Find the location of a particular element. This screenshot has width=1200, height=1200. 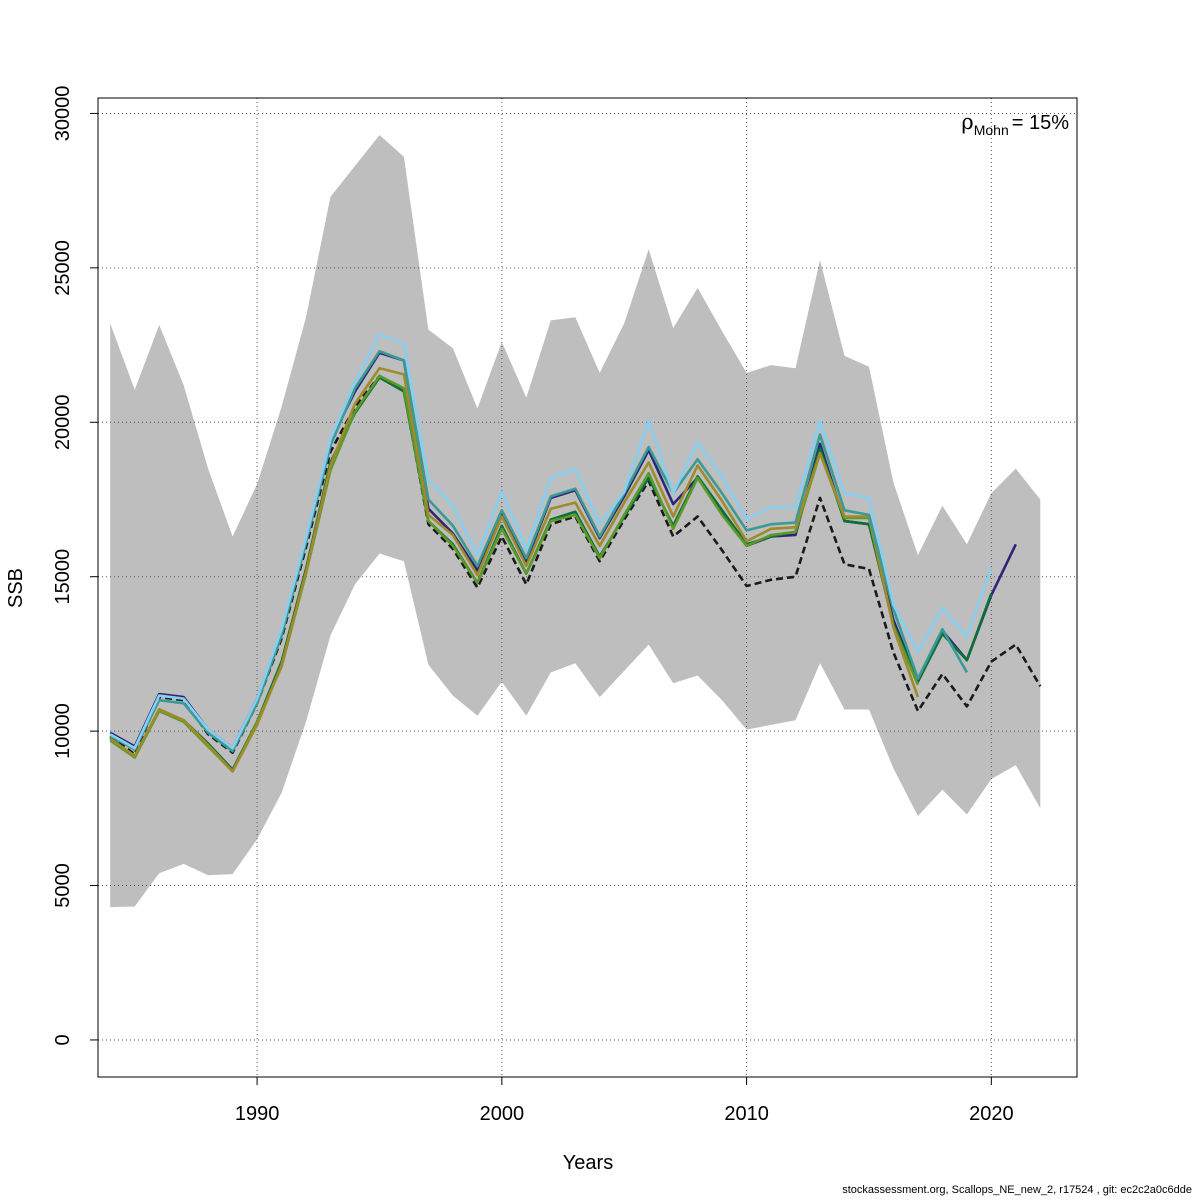

y-tick-label: 5000 is located at coordinates (63, 885).